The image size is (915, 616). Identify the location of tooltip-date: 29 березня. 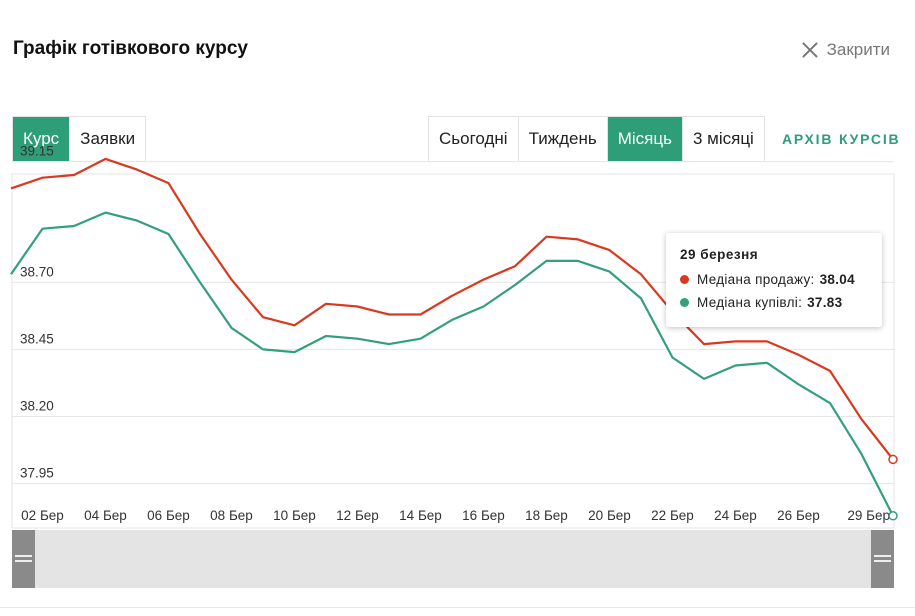
(719, 254).